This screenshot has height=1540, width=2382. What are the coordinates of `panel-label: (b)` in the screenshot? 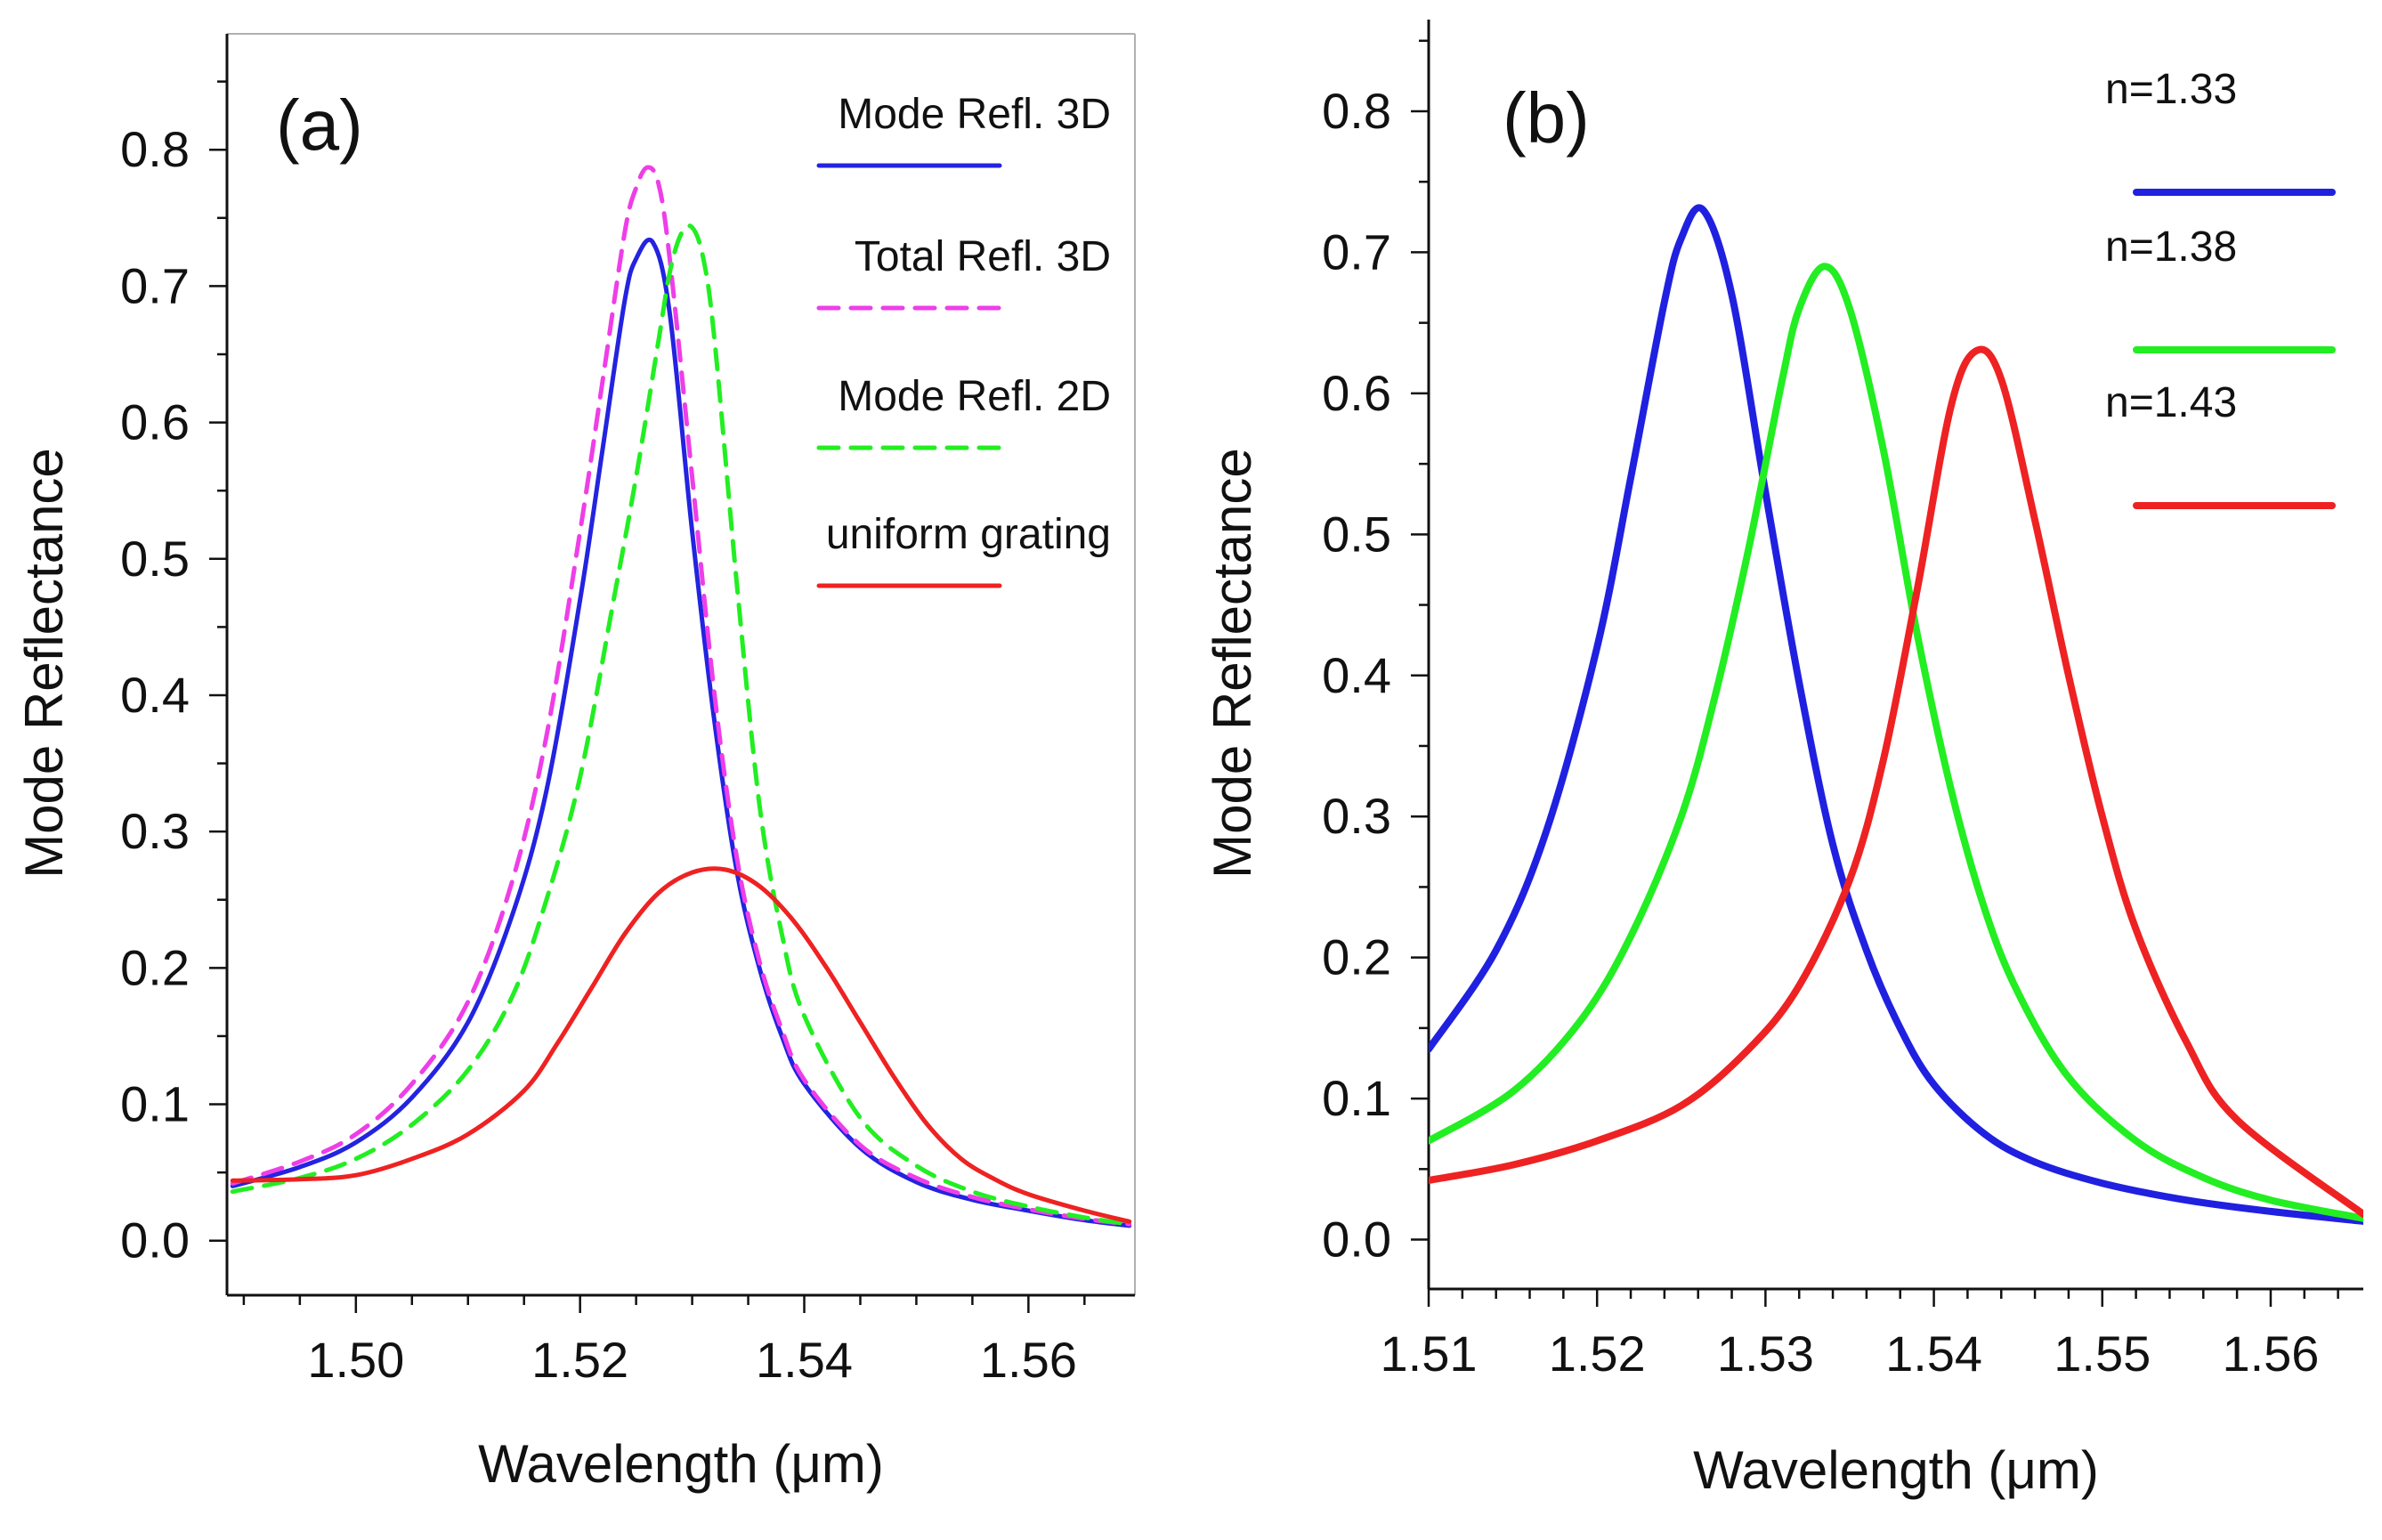 It's located at (1546, 118).